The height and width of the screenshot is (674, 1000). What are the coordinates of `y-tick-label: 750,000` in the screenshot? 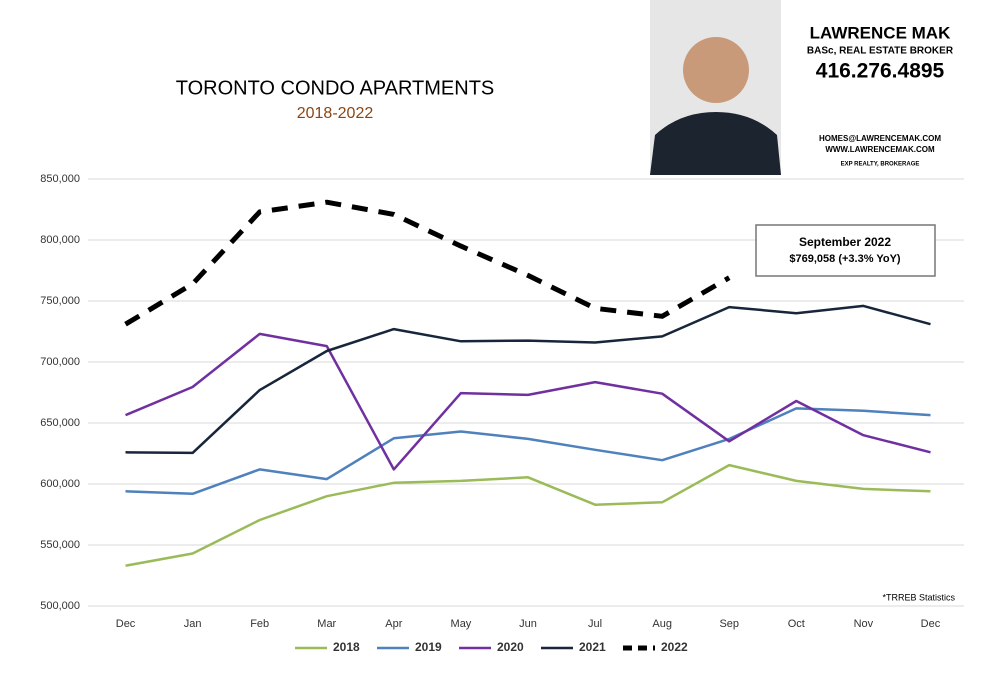 It's located at (60, 301).